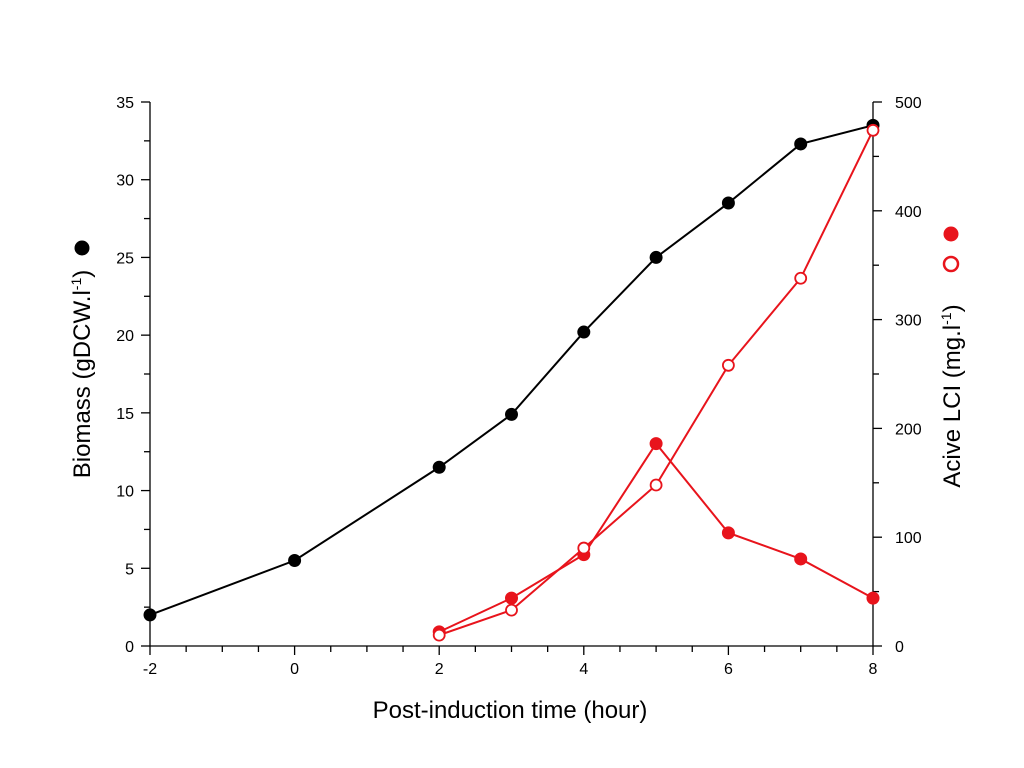  Describe the element at coordinates (873, 669) in the screenshot. I see `x-tick-label: 8` at that location.